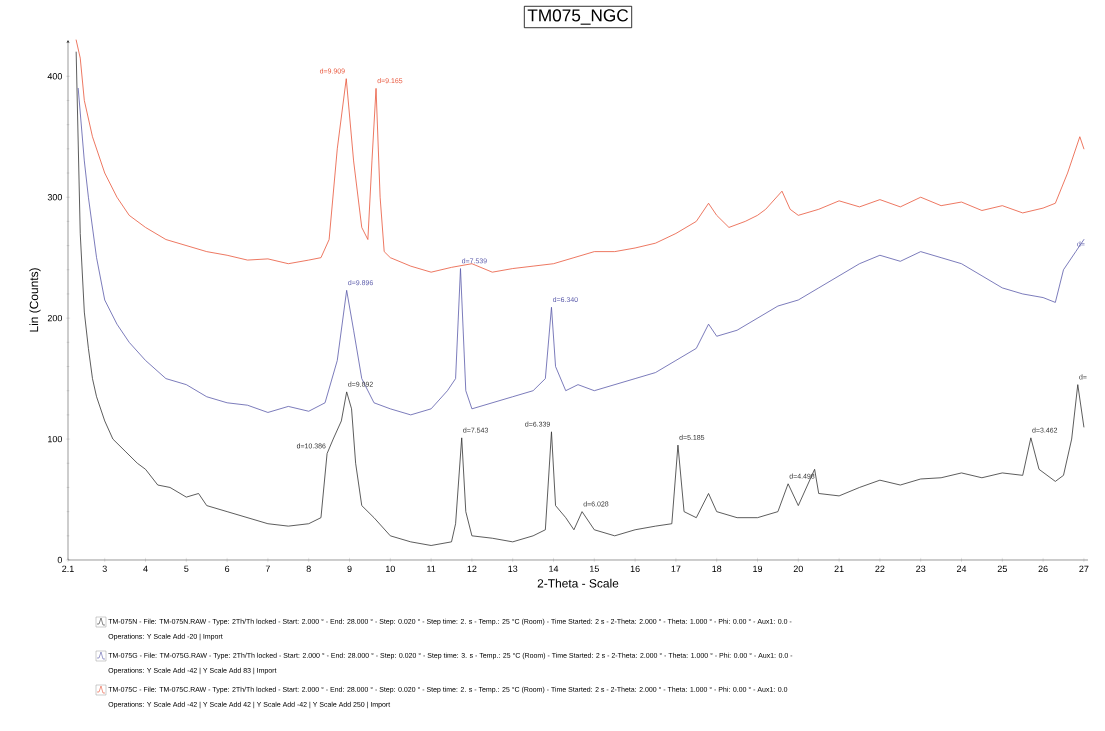  What do you see at coordinates (758, 568) in the screenshot?
I see `x-tick-label: 19` at bounding box center [758, 568].